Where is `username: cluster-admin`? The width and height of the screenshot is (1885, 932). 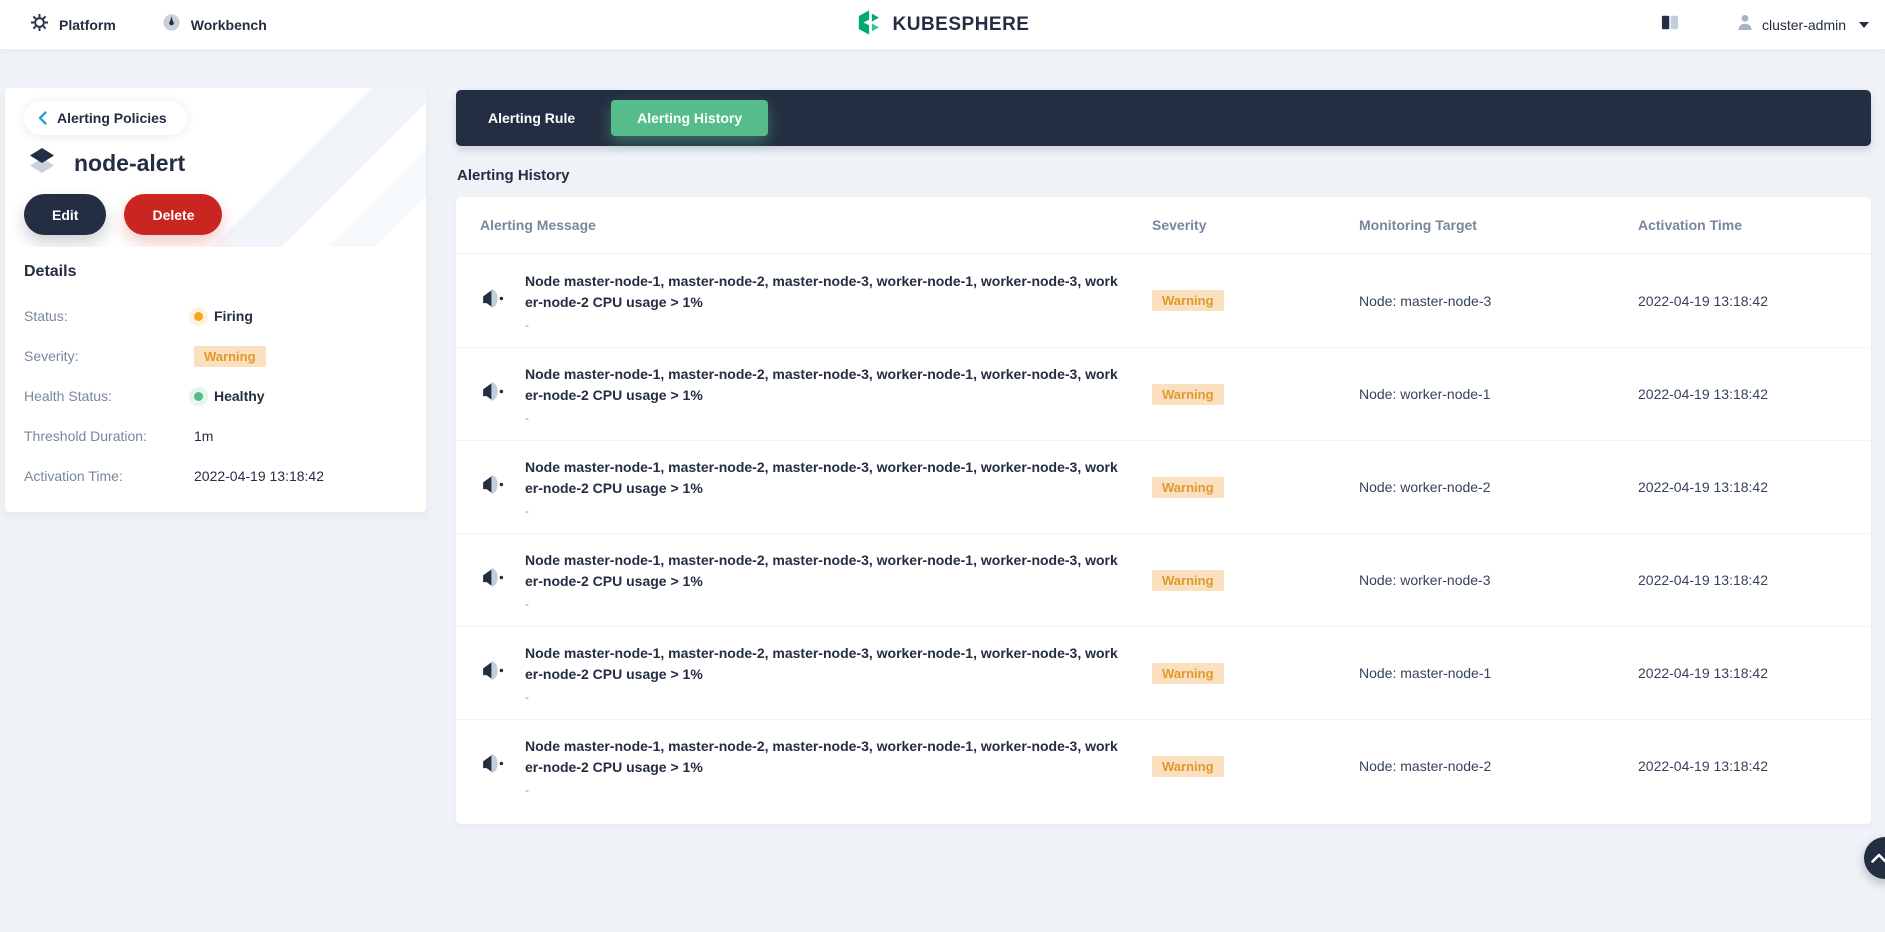
username: cluster-admin is located at coordinates (1803, 24).